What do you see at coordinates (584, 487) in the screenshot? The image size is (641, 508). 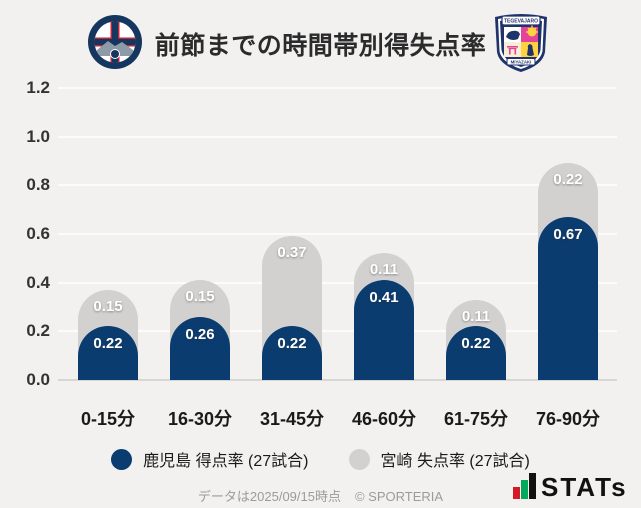 I see `stats-logo-text: STATs` at bounding box center [584, 487].